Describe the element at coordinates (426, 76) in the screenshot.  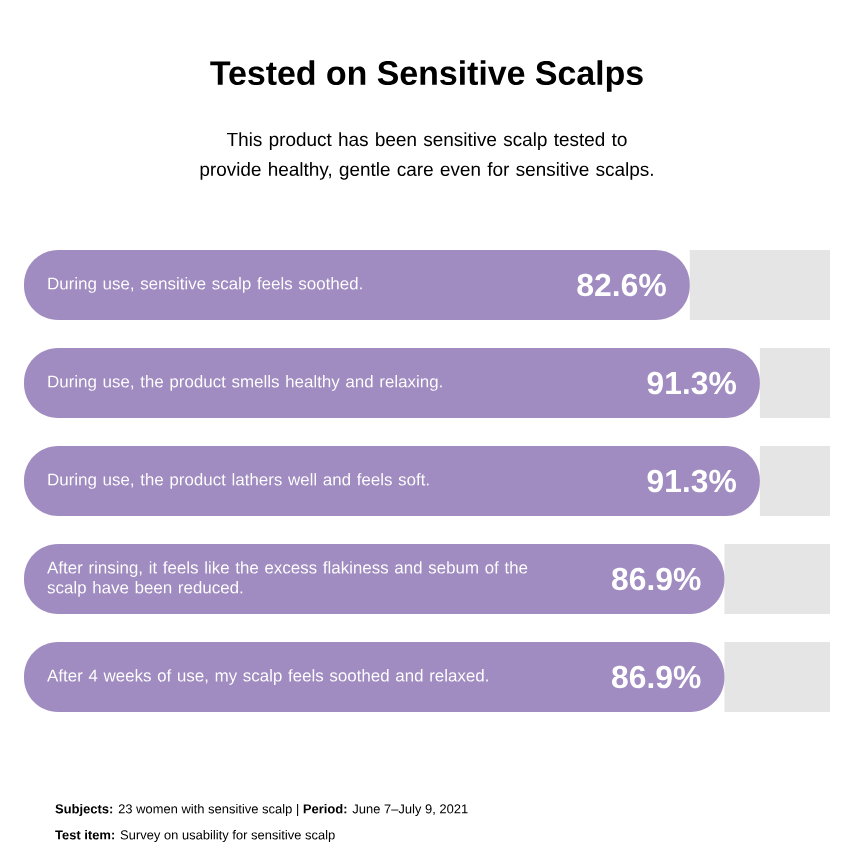
I see `chart-title: Tested on Sensitive Scalps` at that location.